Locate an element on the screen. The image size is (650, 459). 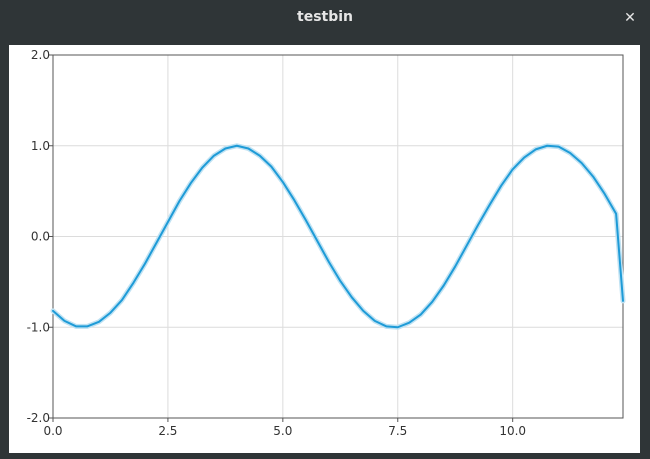
window-title: testbin is located at coordinates (325, 17).